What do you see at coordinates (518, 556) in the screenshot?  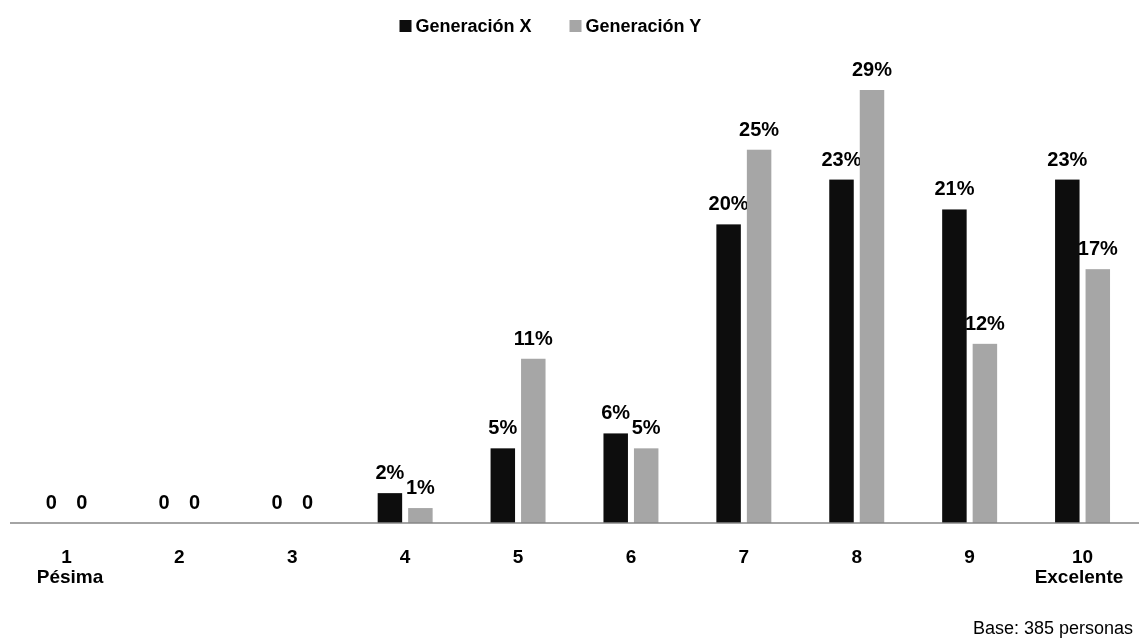 I see `x-tick-label: 5` at bounding box center [518, 556].